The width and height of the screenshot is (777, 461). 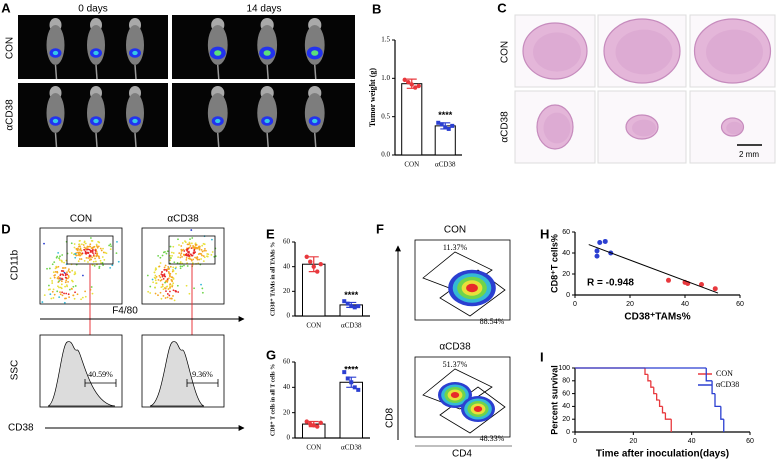 I want to click on gate-upper, so click(x=457, y=272).